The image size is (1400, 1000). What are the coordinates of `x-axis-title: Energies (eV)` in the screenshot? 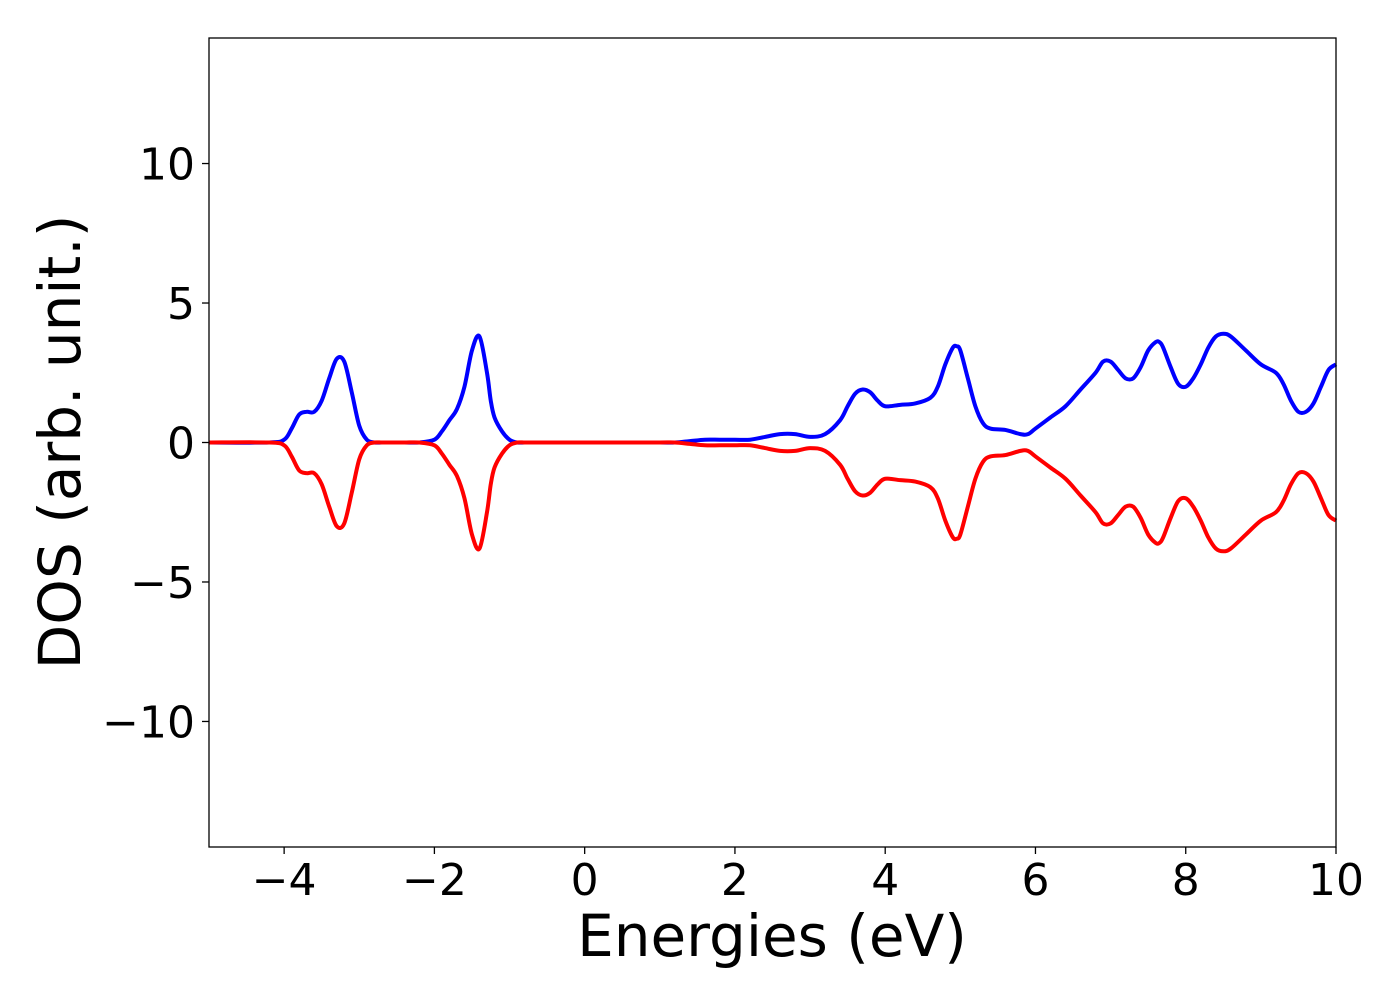 It's located at (772, 936).